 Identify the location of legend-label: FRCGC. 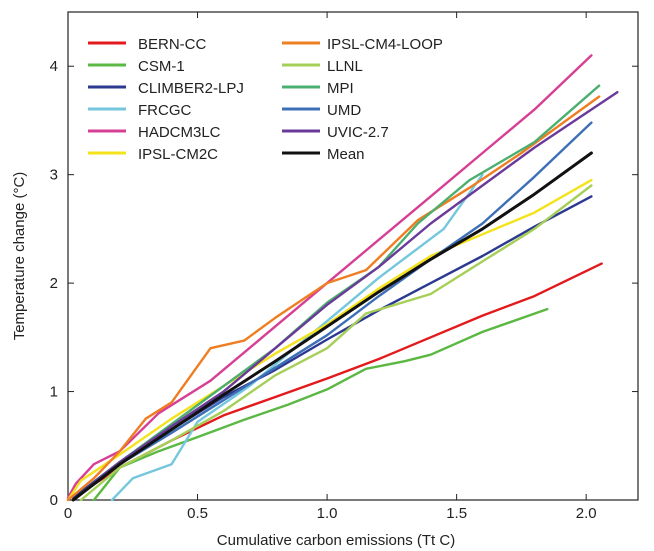
(164, 110).